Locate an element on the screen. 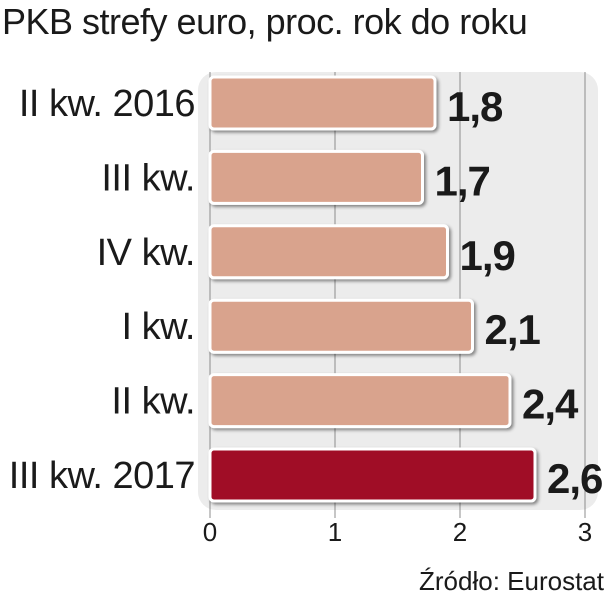 The width and height of the screenshot is (609, 600). x-axis-ticks: 0 1 2 3 is located at coordinates (397, 532).